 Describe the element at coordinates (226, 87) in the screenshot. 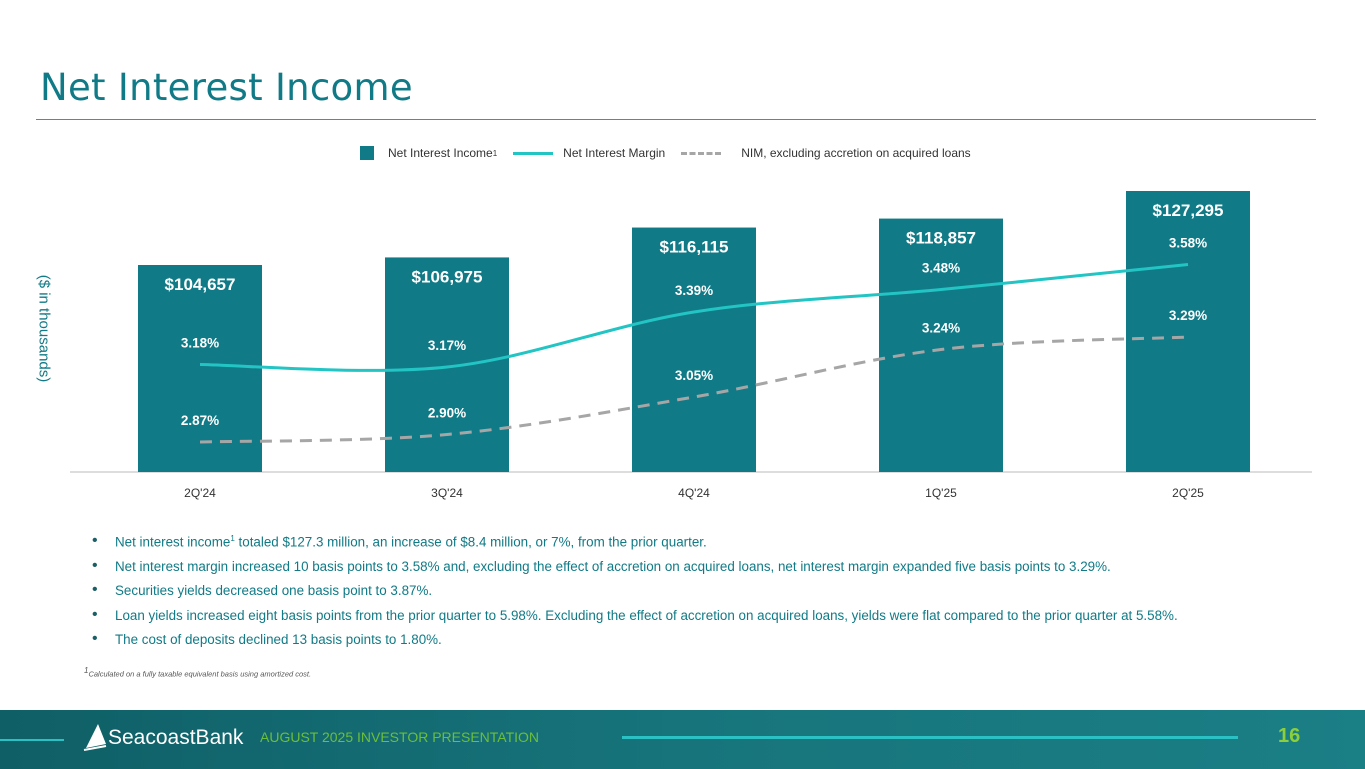

I see `page-title: Net Interest Income` at that location.